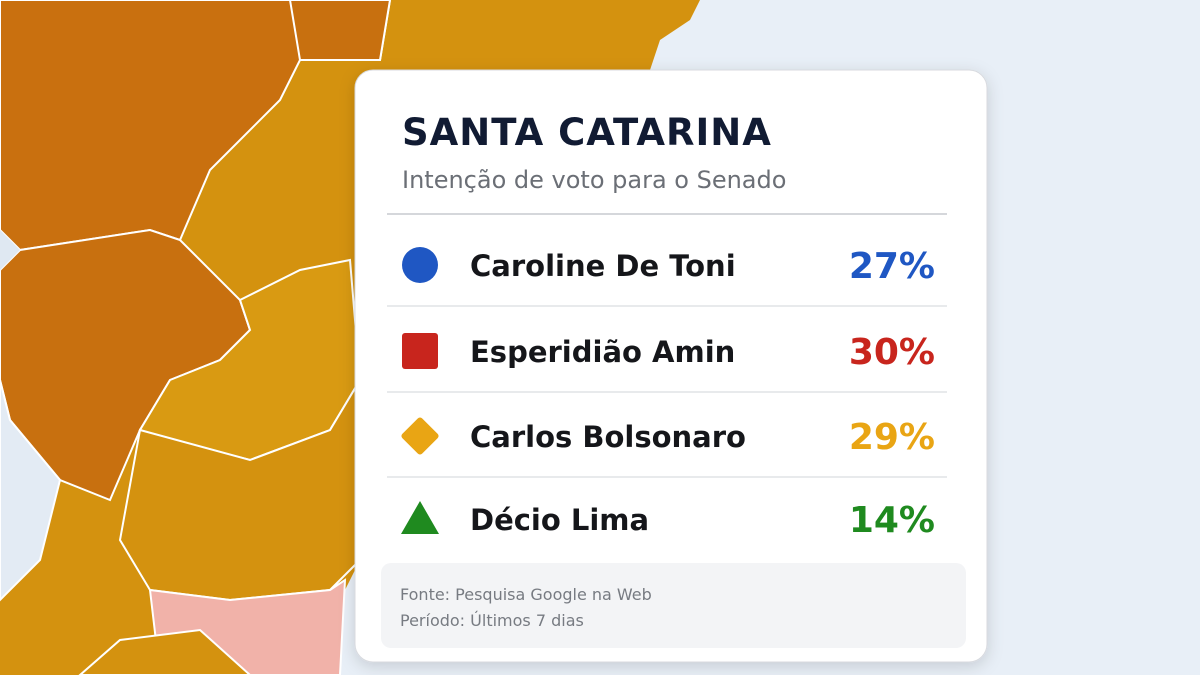 This screenshot has width=1200, height=675. I want to click on candidate-value: 29%, so click(892, 437).